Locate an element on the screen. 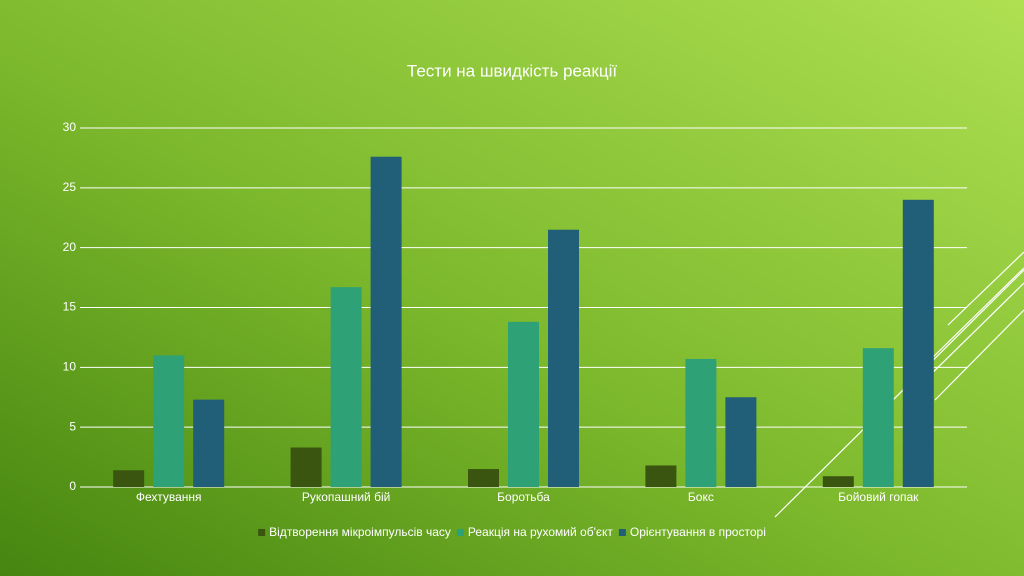 This screenshot has height=576, width=1024. y-tick-label: 0 is located at coordinates (72, 486).